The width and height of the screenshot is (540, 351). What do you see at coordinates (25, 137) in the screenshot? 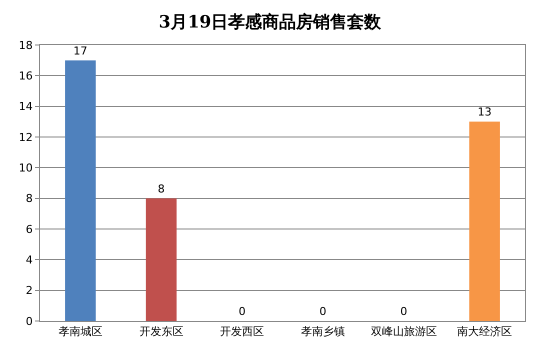
I see `y-tick-label: 12` at bounding box center [25, 137].